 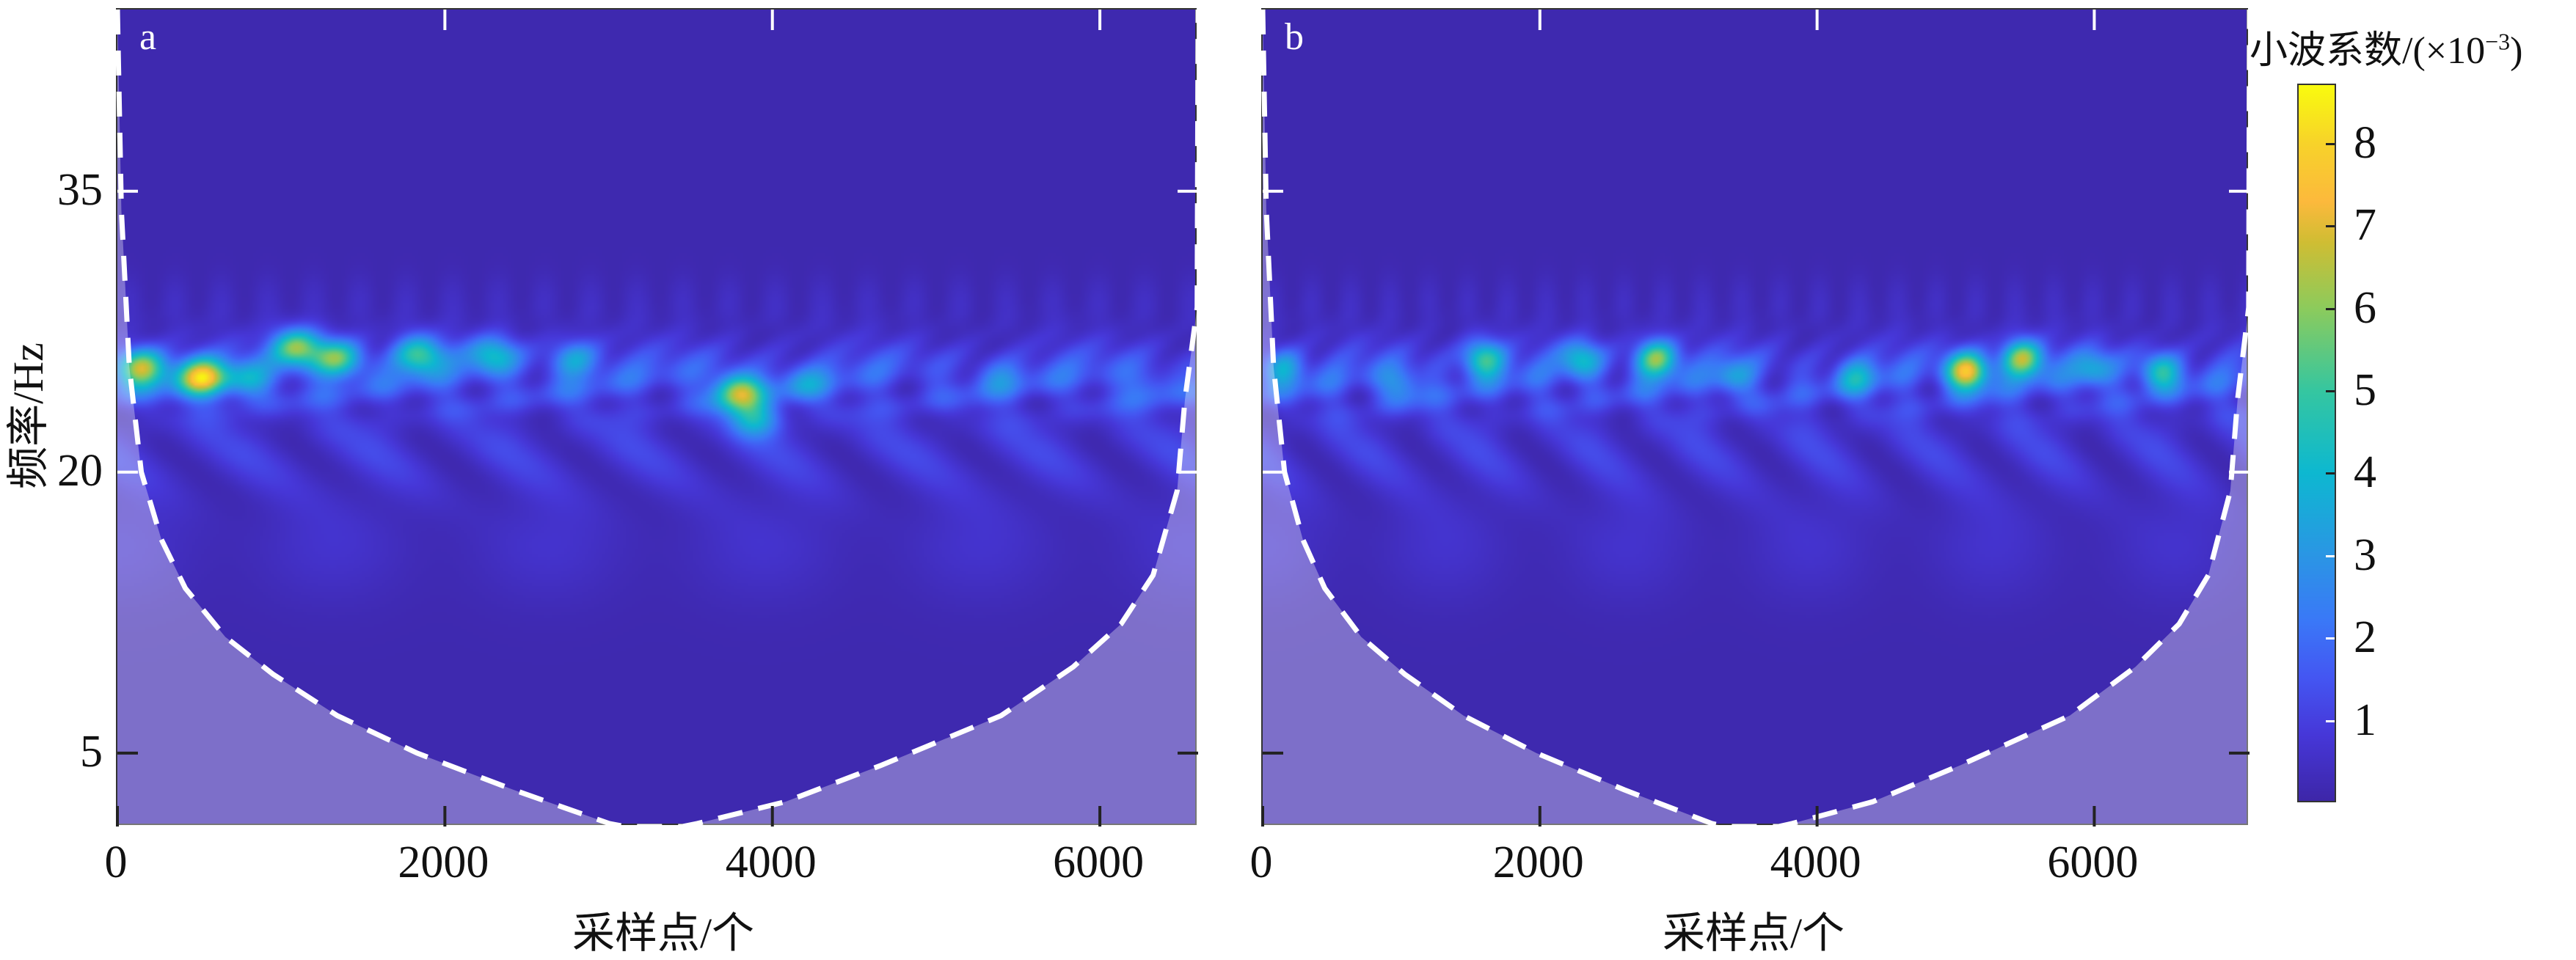 I want to click on colorbar-tick-label: 5, so click(x=2365, y=390).